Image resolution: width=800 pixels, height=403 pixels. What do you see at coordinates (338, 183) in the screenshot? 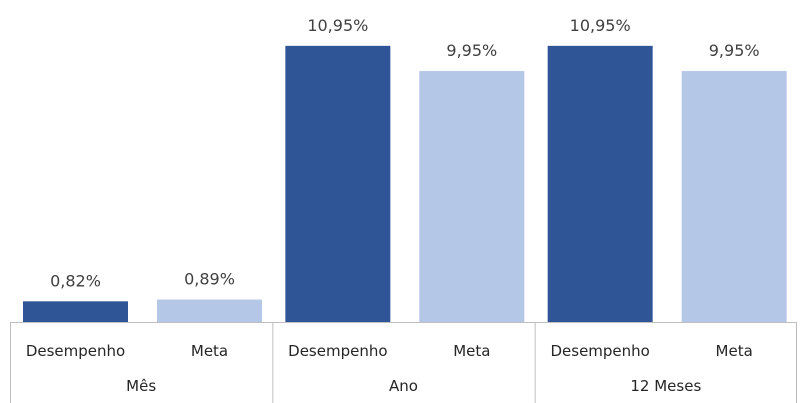
I see `bar-ano-desempenho` at bounding box center [338, 183].